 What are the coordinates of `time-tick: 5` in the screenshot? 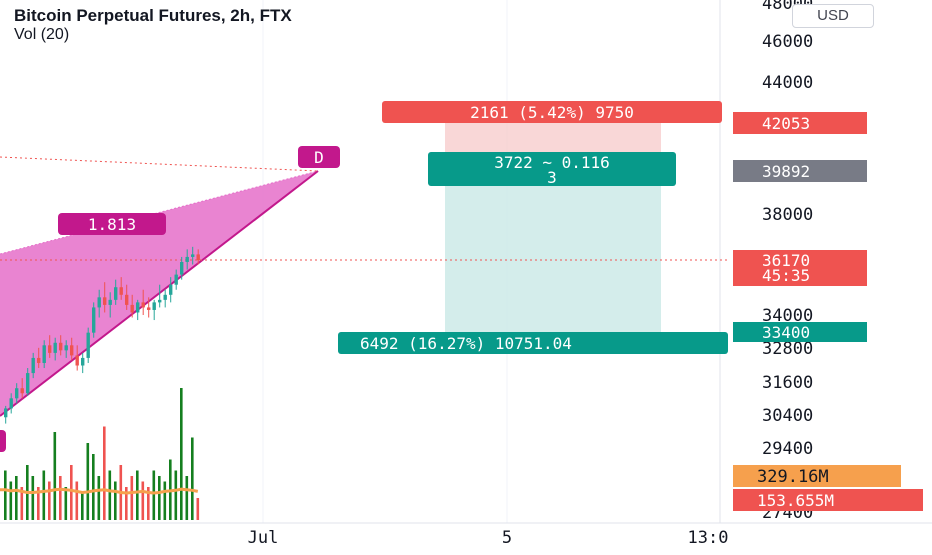 It's located at (507, 538).